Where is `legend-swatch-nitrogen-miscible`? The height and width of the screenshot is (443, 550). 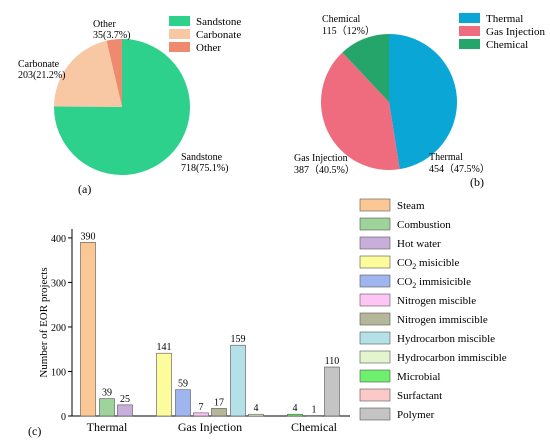
legend-swatch-nitrogen-miscible is located at coordinates (375, 300).